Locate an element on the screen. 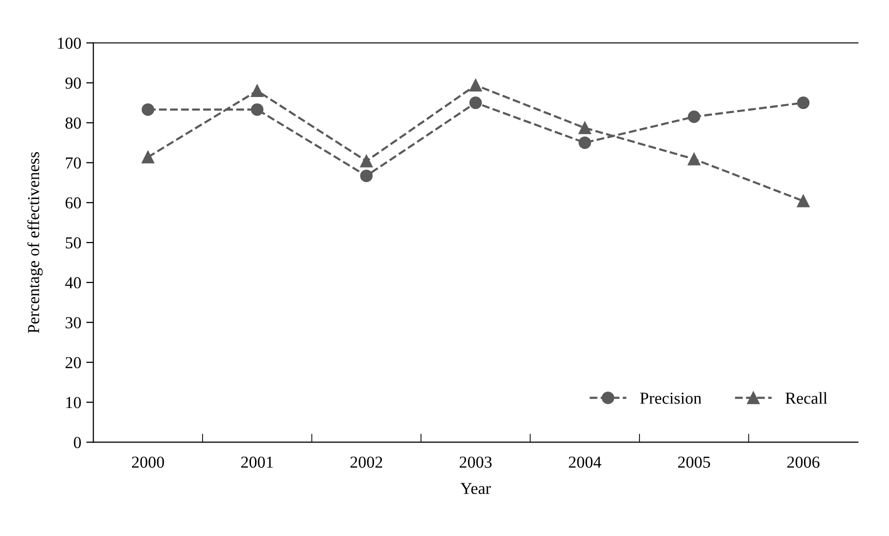 The width and height of the screenshot is (889, 536). x-tick-label: 2003 is located at coordinates (476, 462).